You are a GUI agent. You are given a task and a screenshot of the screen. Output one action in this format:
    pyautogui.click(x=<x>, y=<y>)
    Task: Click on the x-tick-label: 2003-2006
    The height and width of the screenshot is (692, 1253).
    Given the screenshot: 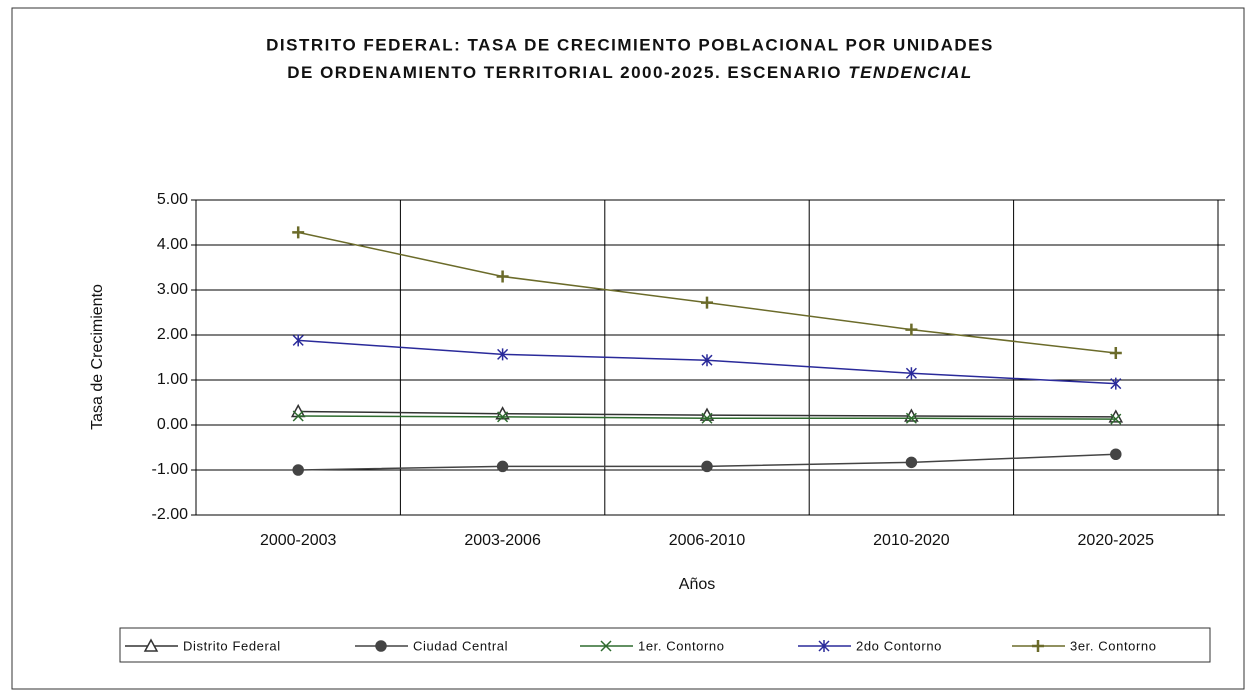 What is the action you would take?
    pyautogui.click(x=502, y=540)
    